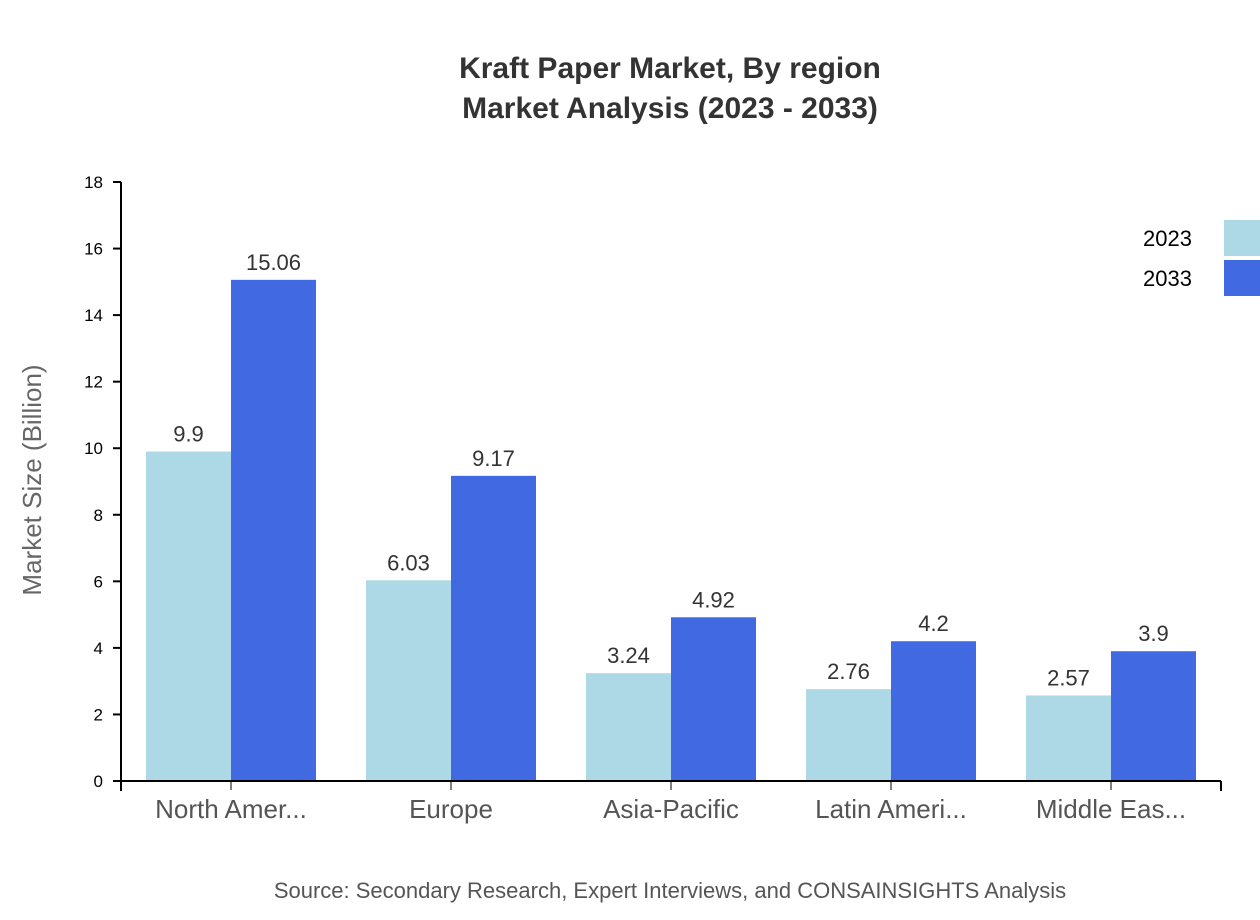 The image size is (1260, 920). Describe the element at coordinates (408, 562) in the screenshot. I see `value-label: 6.03` at that location.